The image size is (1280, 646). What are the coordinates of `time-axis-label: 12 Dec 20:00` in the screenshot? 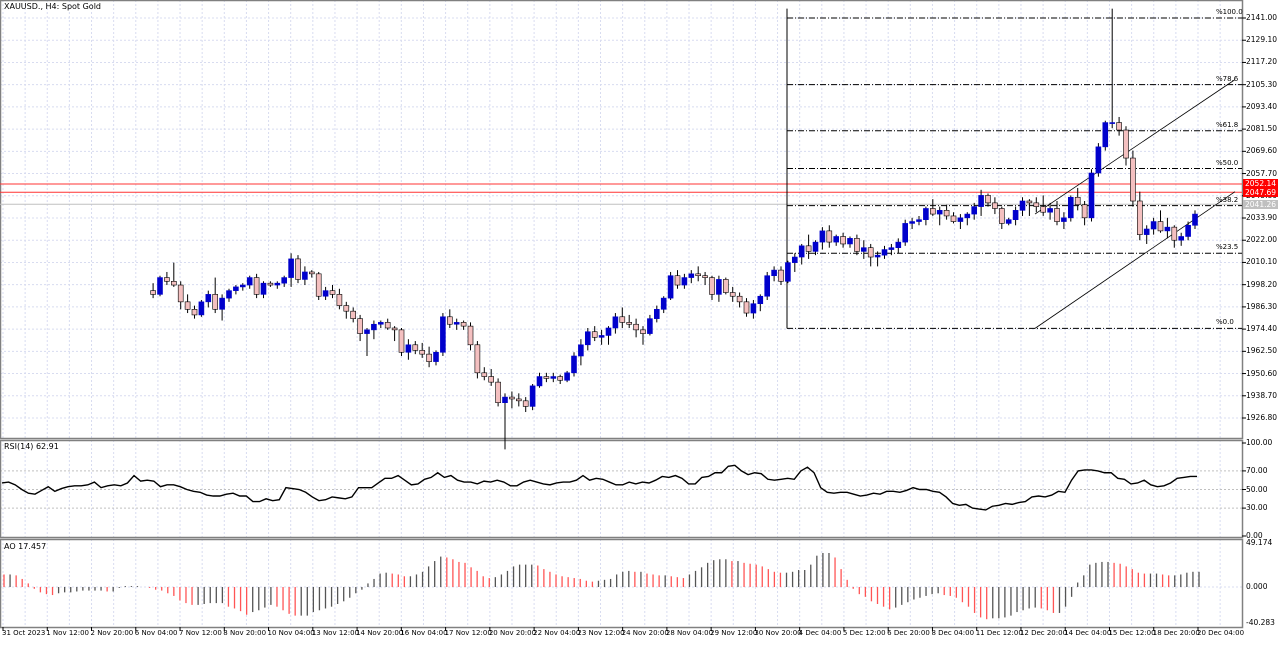 It's located at (1043, 633).